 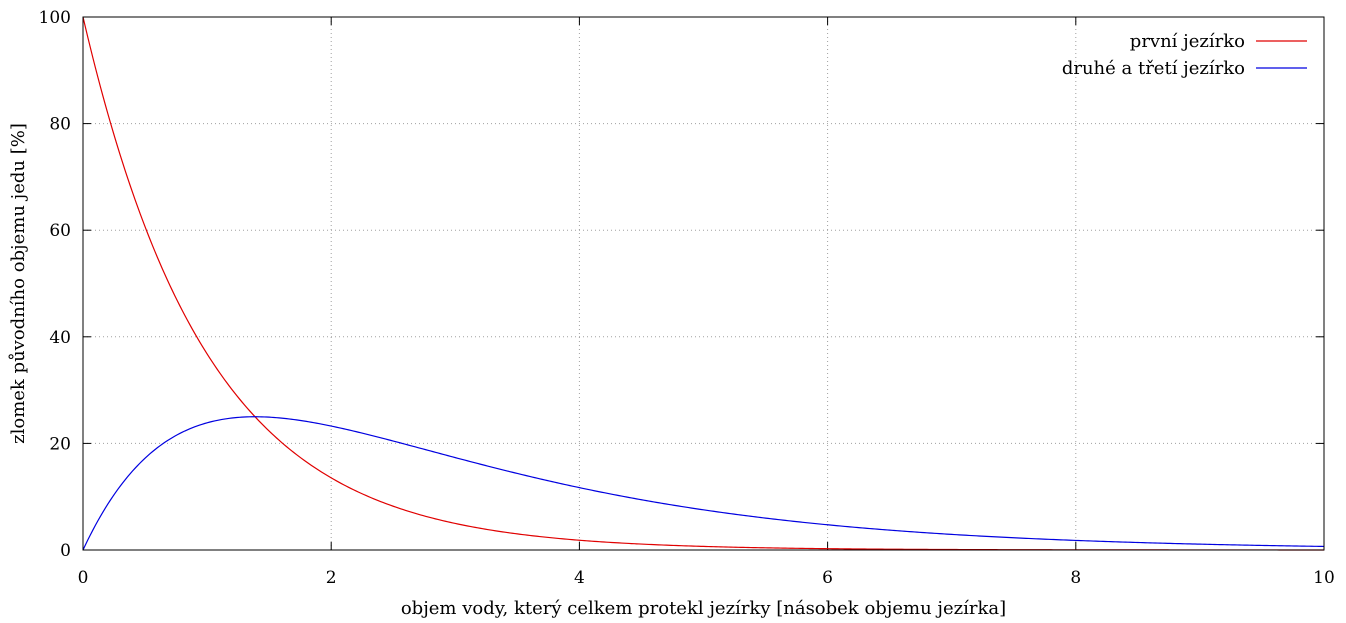 What do you see at coordinates (706, 578) in the screenshot?
I see `x-tick-labels: 0 2 4 6 8 10` at bounding box center [706, 578].